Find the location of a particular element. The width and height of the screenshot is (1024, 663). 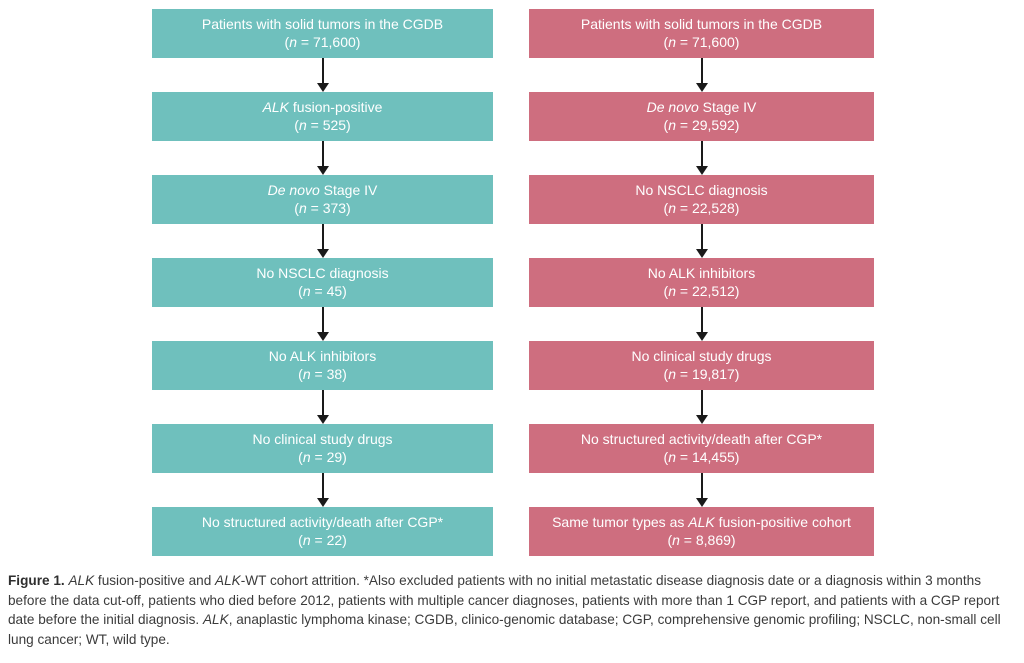

box-n-value: (n = 22,528) is located at coordinates (701, 207).